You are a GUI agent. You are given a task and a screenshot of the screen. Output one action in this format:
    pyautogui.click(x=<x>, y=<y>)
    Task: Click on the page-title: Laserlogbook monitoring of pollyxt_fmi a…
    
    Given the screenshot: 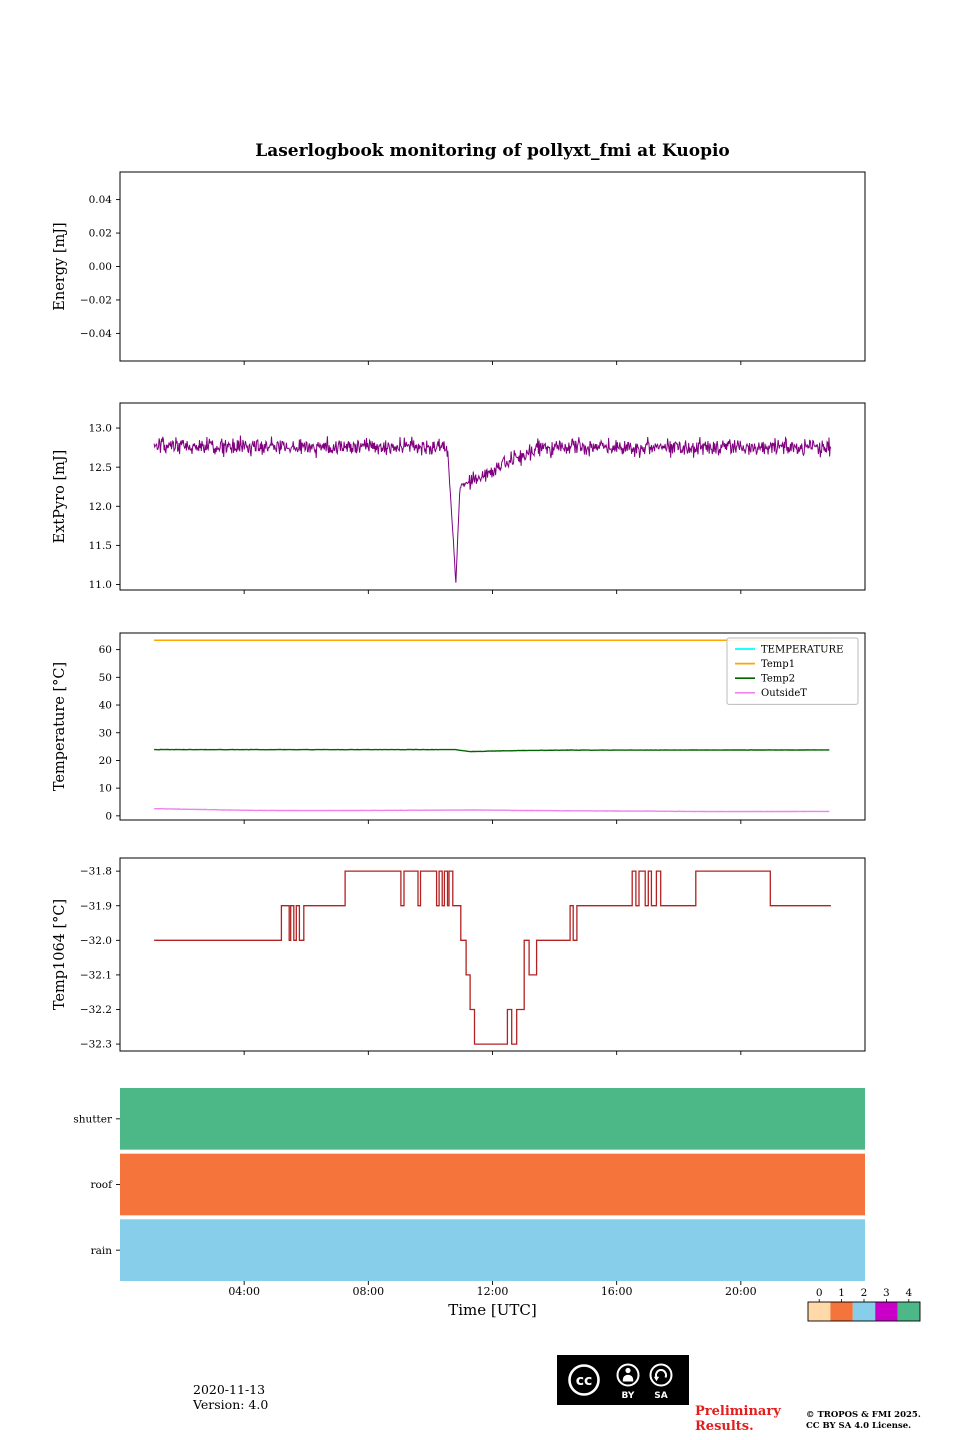 What is the action you would take?
    pyautogui.click(x=492, y=151)
    